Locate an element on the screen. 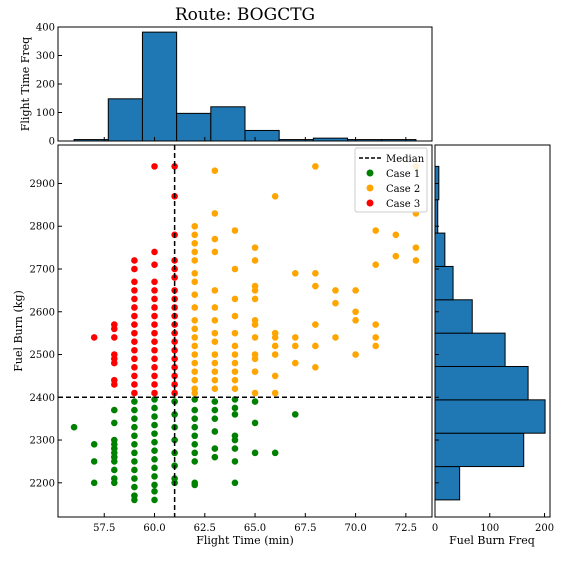 The width and height of the screenshot is (576, 576). legend: Median Case 1 Case 2 Case 3 is located at coordinates (391, 180).